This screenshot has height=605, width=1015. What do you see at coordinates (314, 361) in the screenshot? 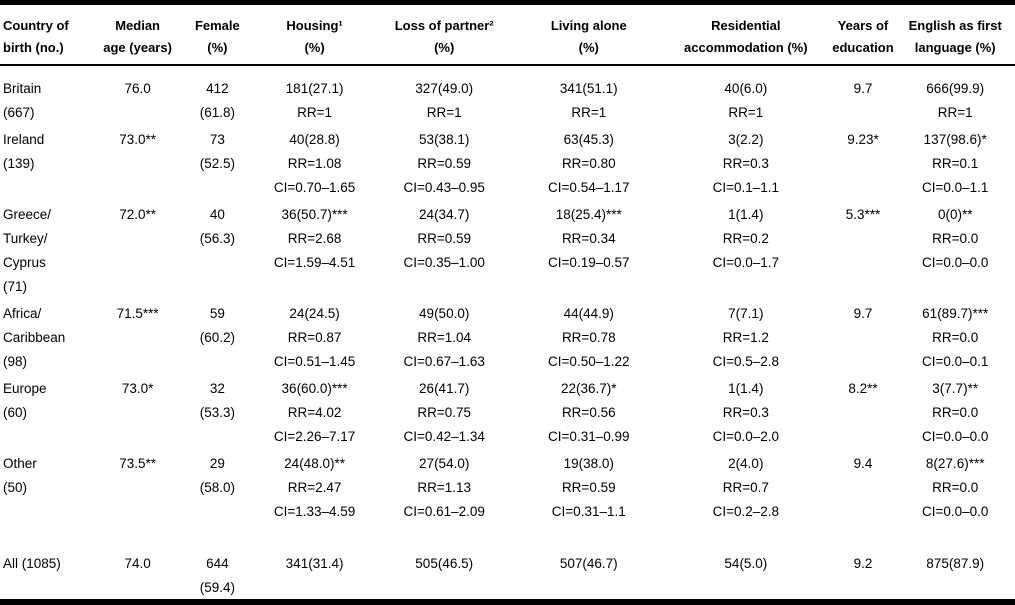
I see `cell-line: CI=0.51–1.45` at bounding box center [314, 361].